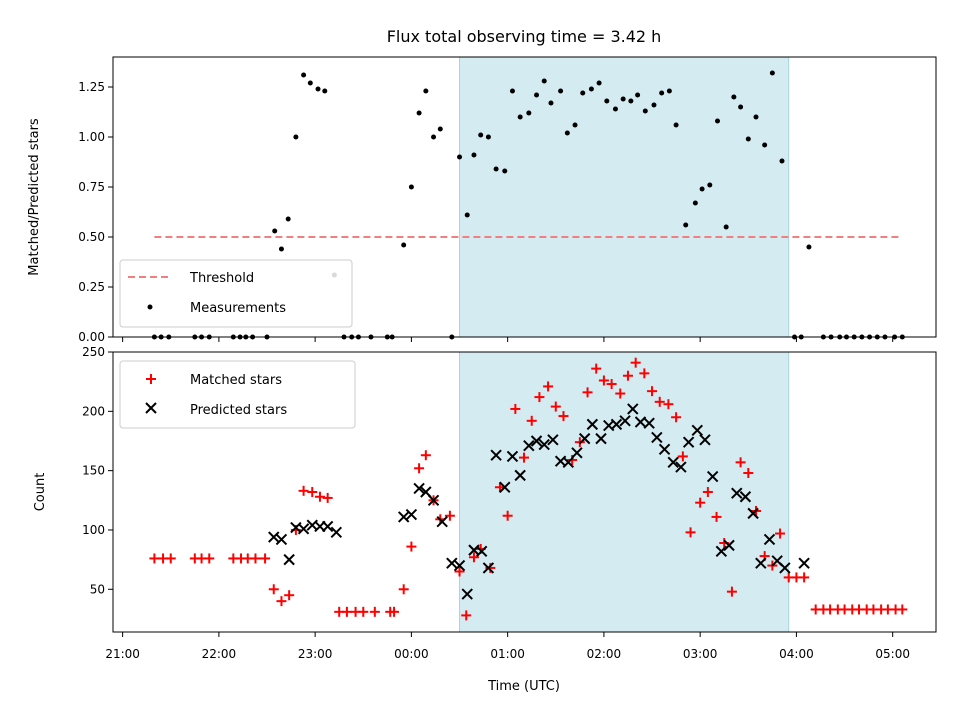 The height and width of the screenshot is (724, 960). I want to click on top-legend: Threshold Measurements, so click(236, 293).